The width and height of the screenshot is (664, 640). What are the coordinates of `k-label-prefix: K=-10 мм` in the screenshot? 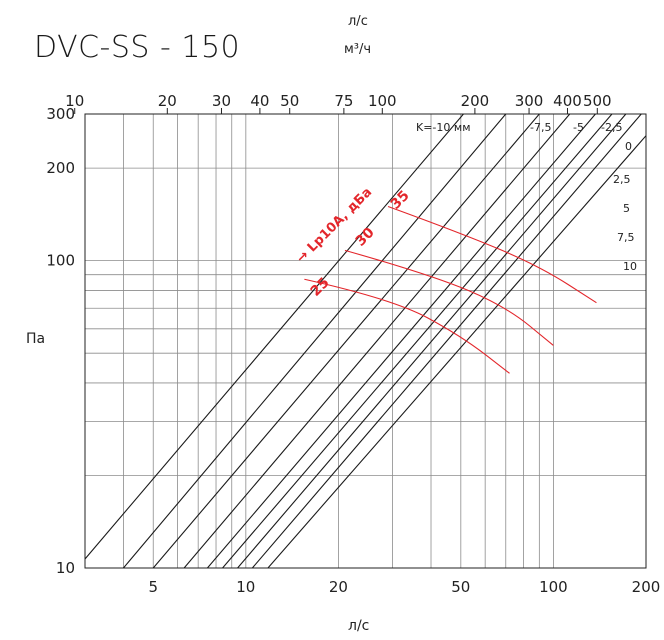 It's located at (443, 127).